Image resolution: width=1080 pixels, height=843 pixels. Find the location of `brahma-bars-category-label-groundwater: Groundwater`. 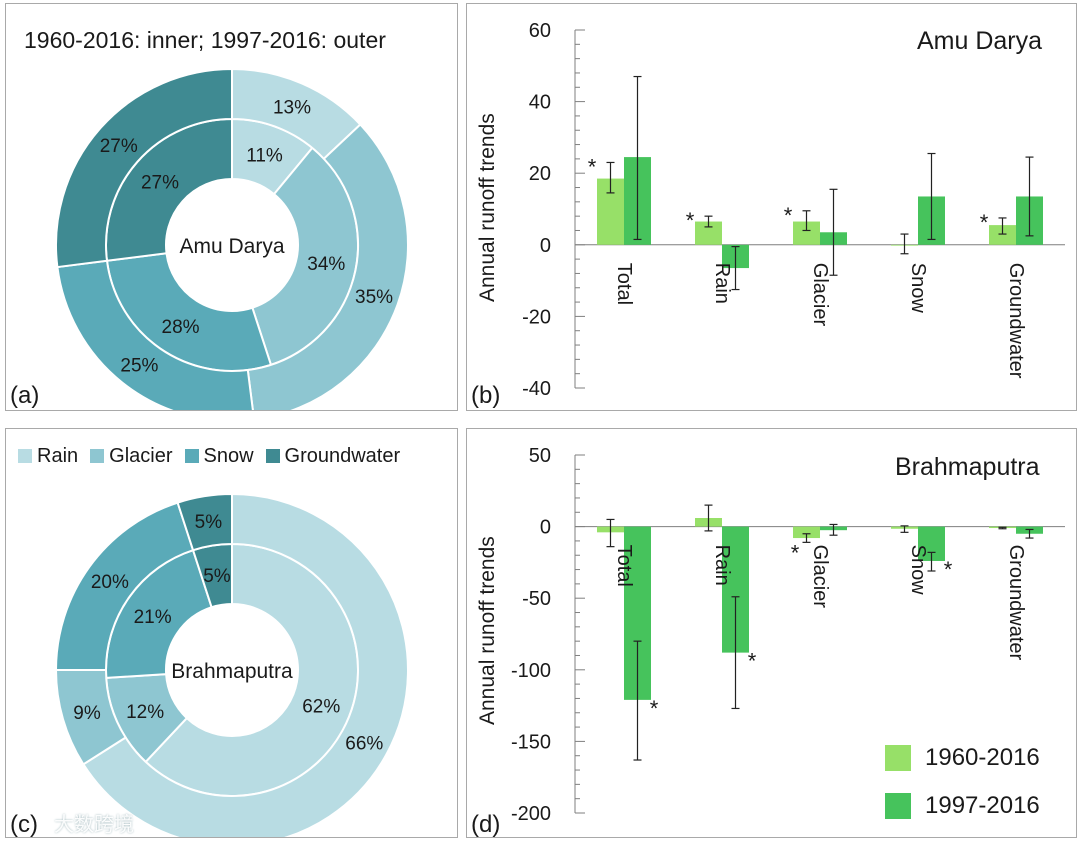

brahma-bars-category-label-groundwater: Groundwater is located at coordinates (1016, 603).